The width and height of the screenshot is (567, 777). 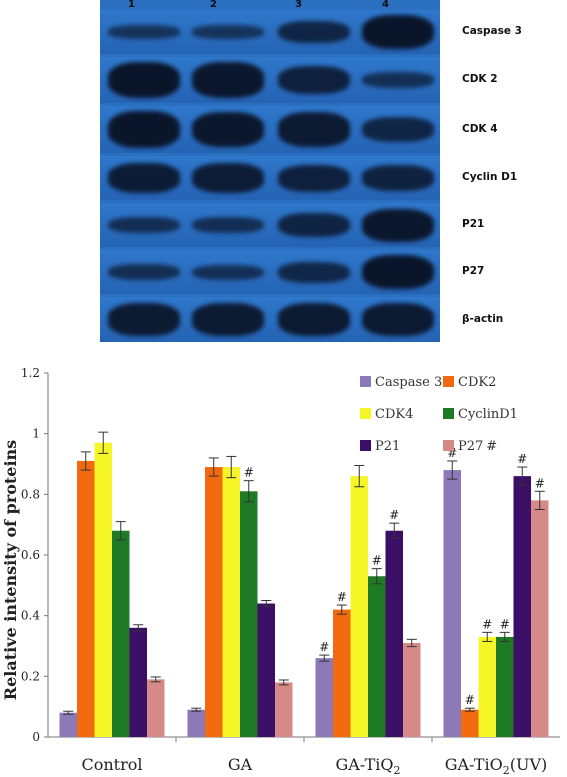 I want to click on blot-row-label: P27, so click(x=473, y=271).